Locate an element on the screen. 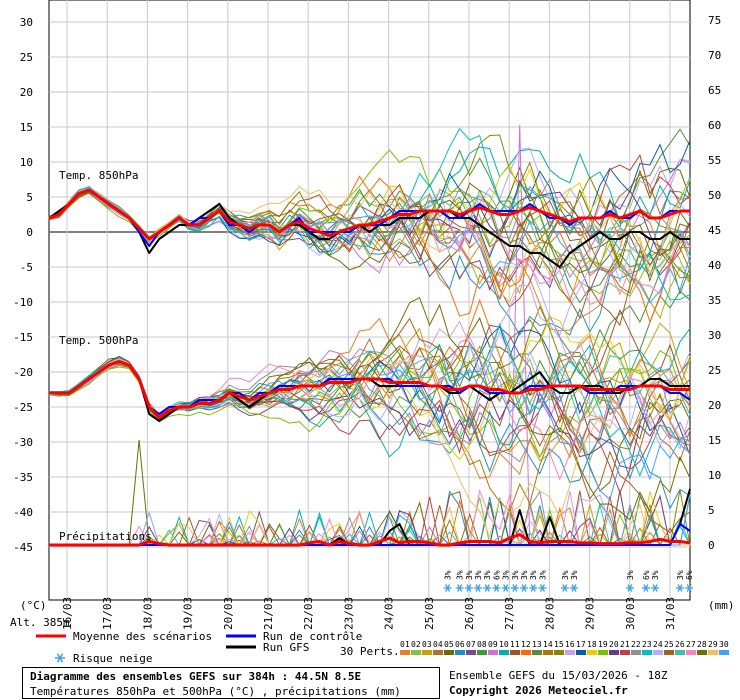 The height and width of the screenshot is (700, 740). t850-label: Temp. 850hPa is located at coordinates (98, 175).